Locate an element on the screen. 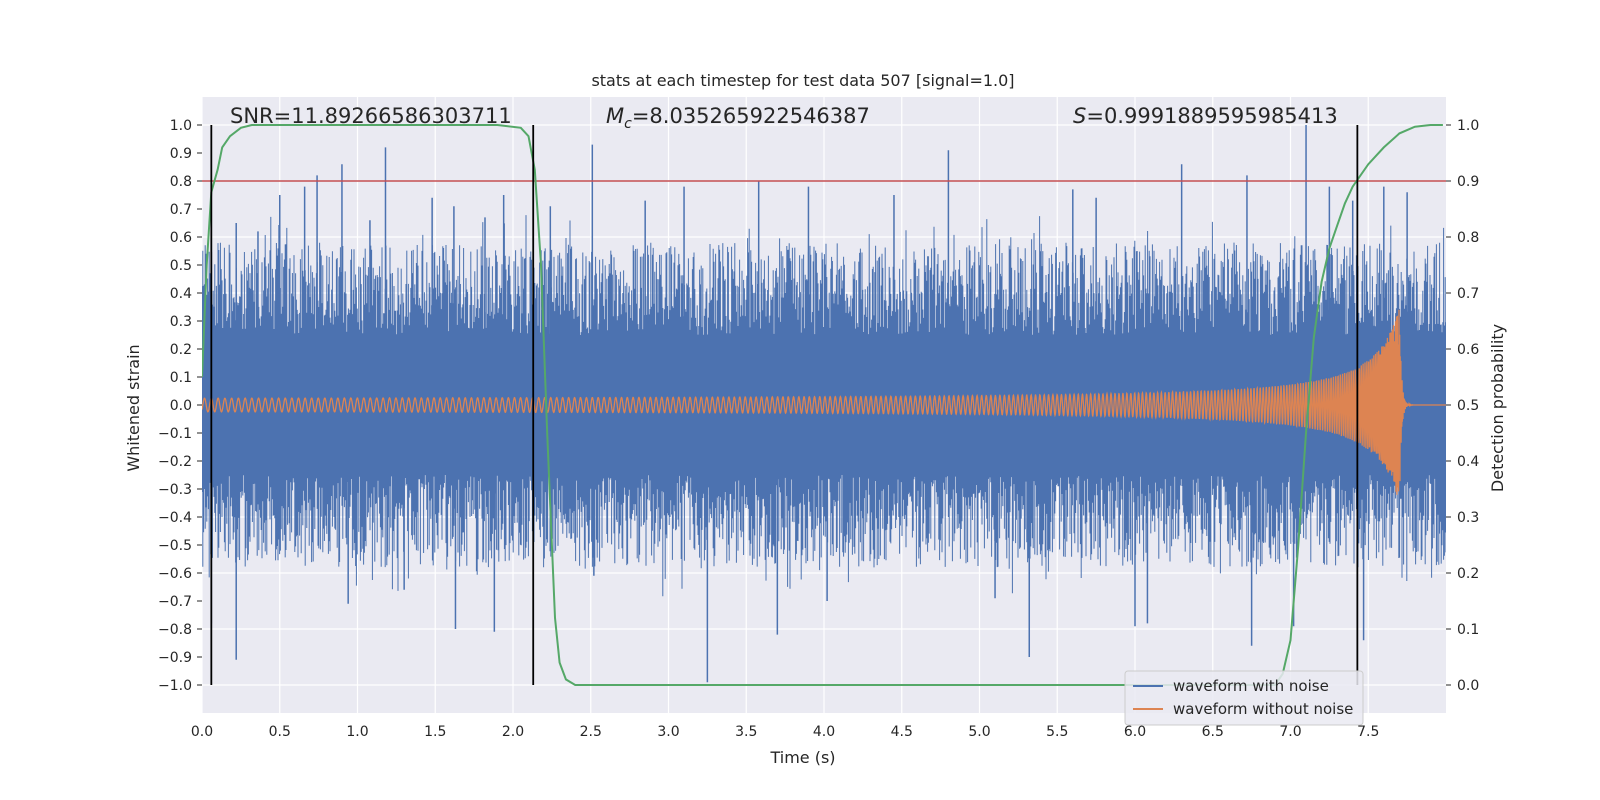 Image resolution: width=1600 pixels, height=800 pixels. y-tick-label: −0.4 is located at coordinates (175, 518).